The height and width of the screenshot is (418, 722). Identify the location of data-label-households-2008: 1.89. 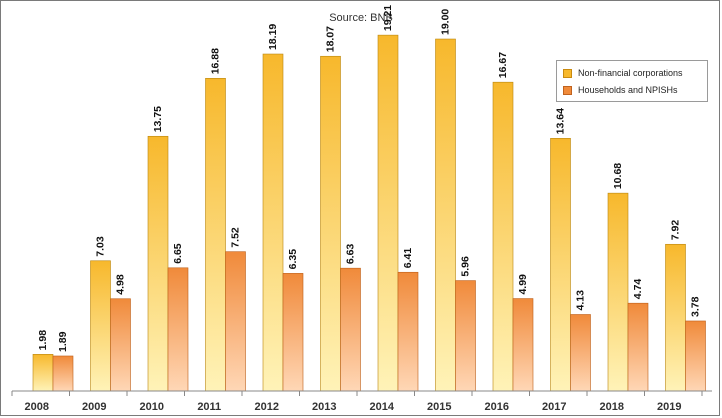
(63, 341).